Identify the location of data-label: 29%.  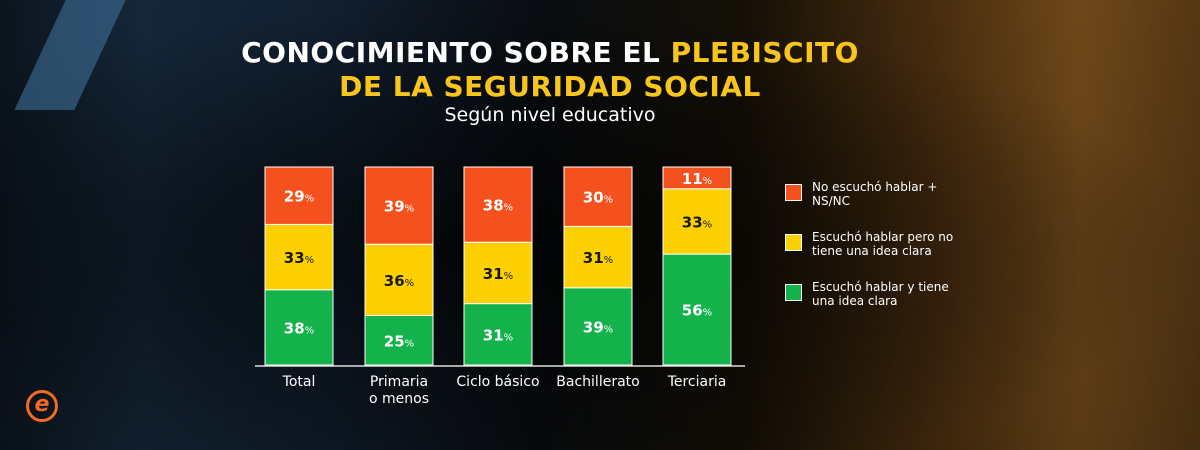
(299, 197).